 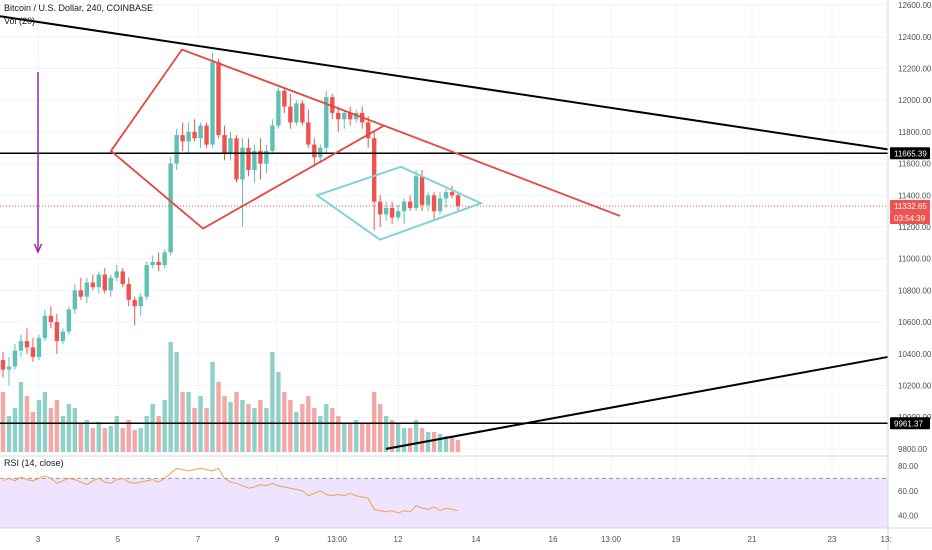 I want to click on countdown-badge-background, so click(x=910, y=217).